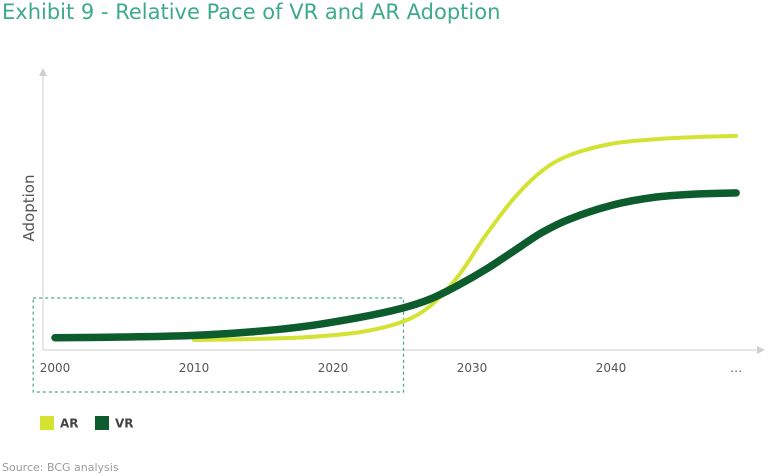 The image size is (768, 476). What do you see at coordinates (87, 423) in the screenshot?
I see `legend: AR VR` at bounding box center [87, 423].